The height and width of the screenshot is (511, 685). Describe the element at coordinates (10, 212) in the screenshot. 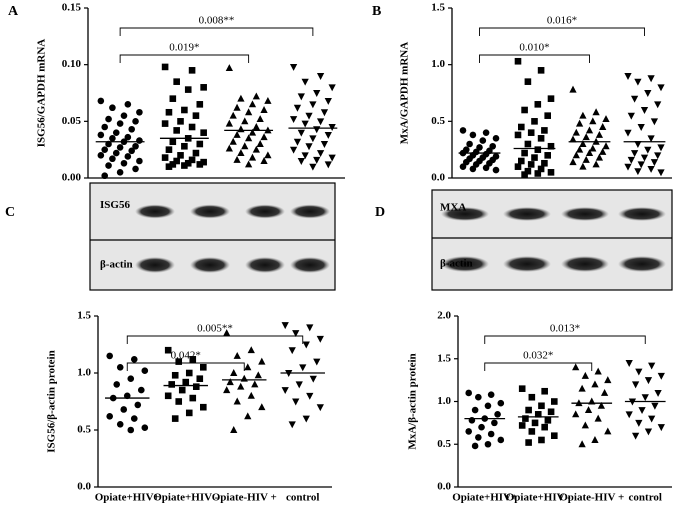

I see `panel-letter: C` at that location.